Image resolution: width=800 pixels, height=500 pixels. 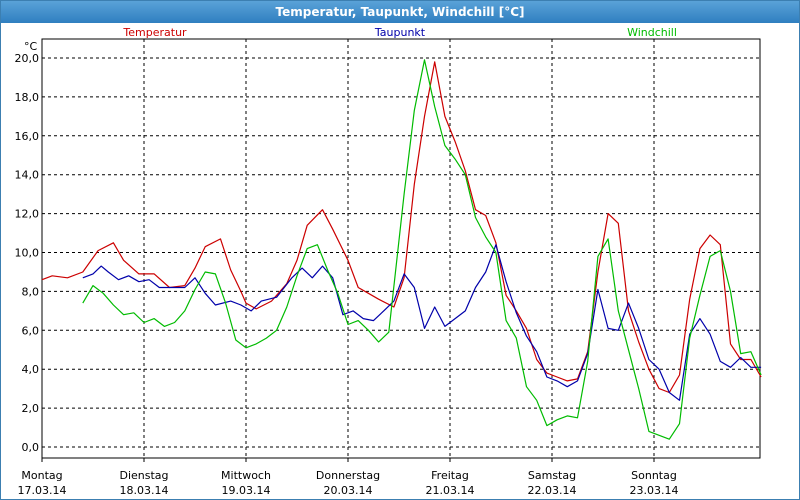 What do you see at coordinates (31, 291) in the screenshot?
I see `y-tick-label: 8,0` at bounding box center [31, 291].